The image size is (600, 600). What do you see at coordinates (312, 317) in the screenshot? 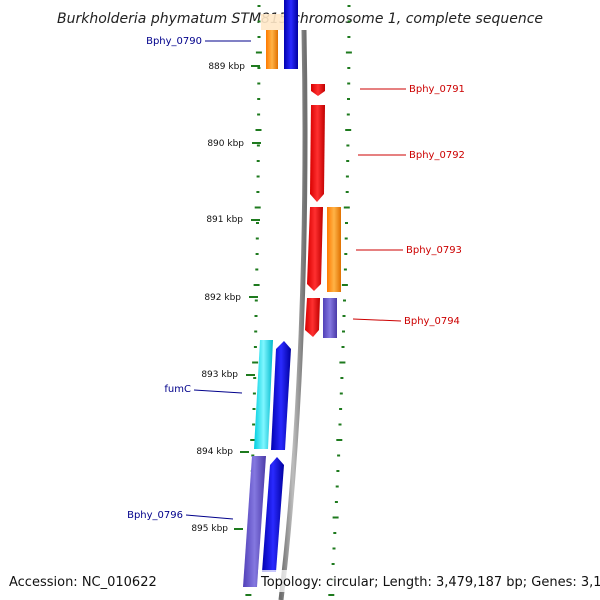
I see `gene-feature-0794-red` at bounding box center [312, 317].